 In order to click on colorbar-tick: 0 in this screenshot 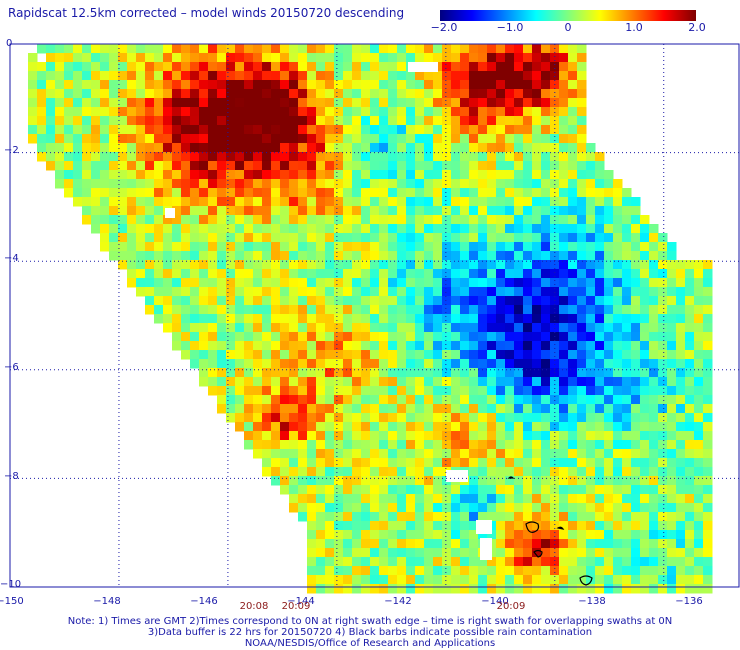, I will do `click(568, 27)`.